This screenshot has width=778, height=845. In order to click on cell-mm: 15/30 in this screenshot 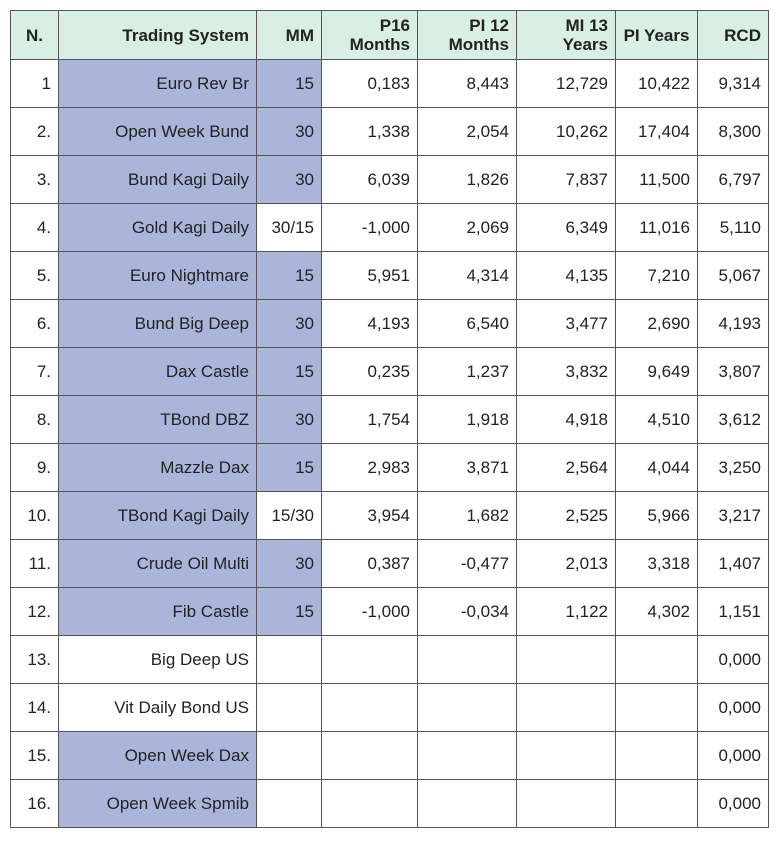, I will do `click(289, 515)`.